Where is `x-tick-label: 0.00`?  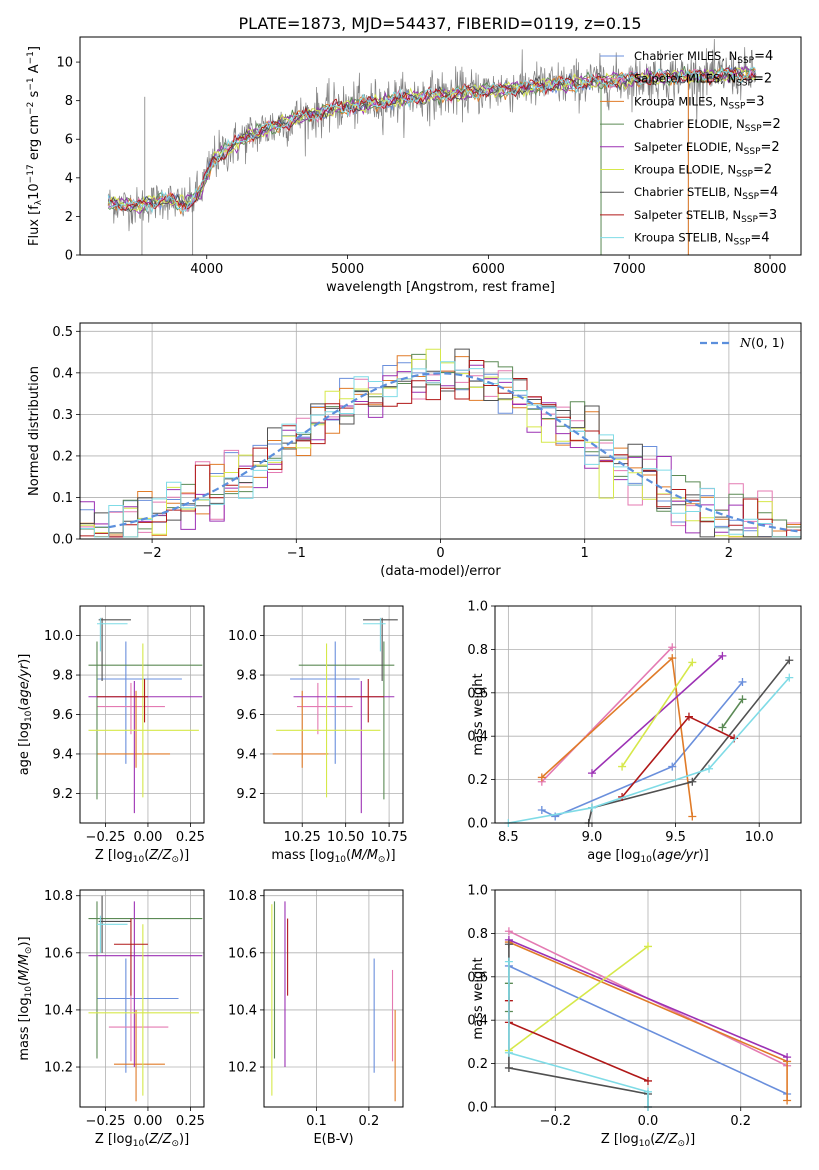
x-tick-label: 0.00 is located at coordinates (147, 1121).